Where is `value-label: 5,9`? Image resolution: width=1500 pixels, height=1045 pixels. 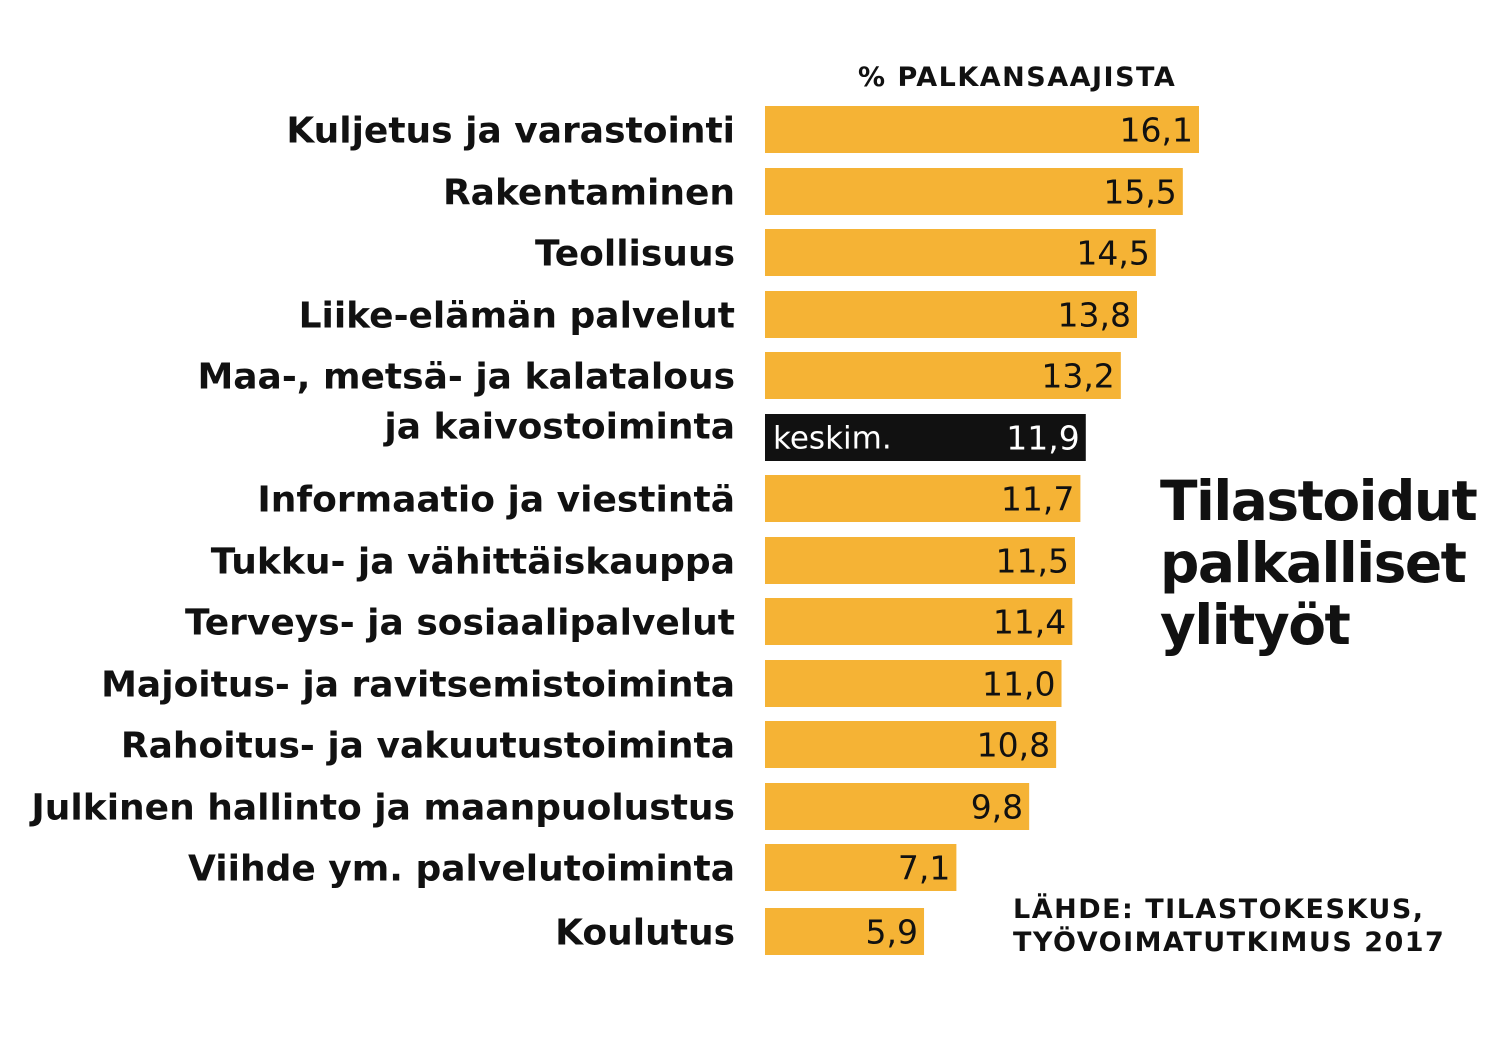 value-label: 5,9 is located at coordinates (892, 932).